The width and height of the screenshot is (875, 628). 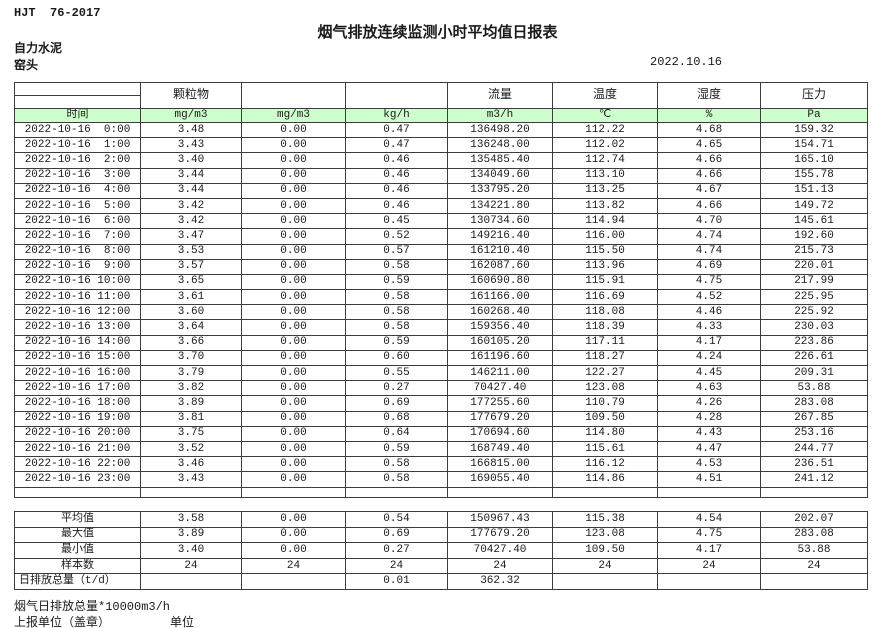 I want to click on cell-value: 220.01, so click(x=814, y=266).